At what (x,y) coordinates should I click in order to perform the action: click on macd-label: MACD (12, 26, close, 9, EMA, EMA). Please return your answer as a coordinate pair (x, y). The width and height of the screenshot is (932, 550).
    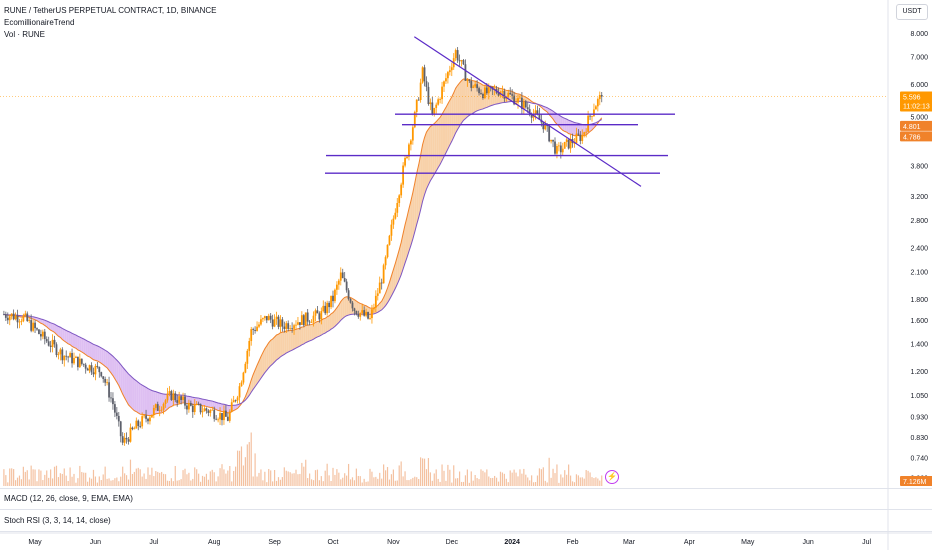
    Looking at the image, I should click on (68, 498).